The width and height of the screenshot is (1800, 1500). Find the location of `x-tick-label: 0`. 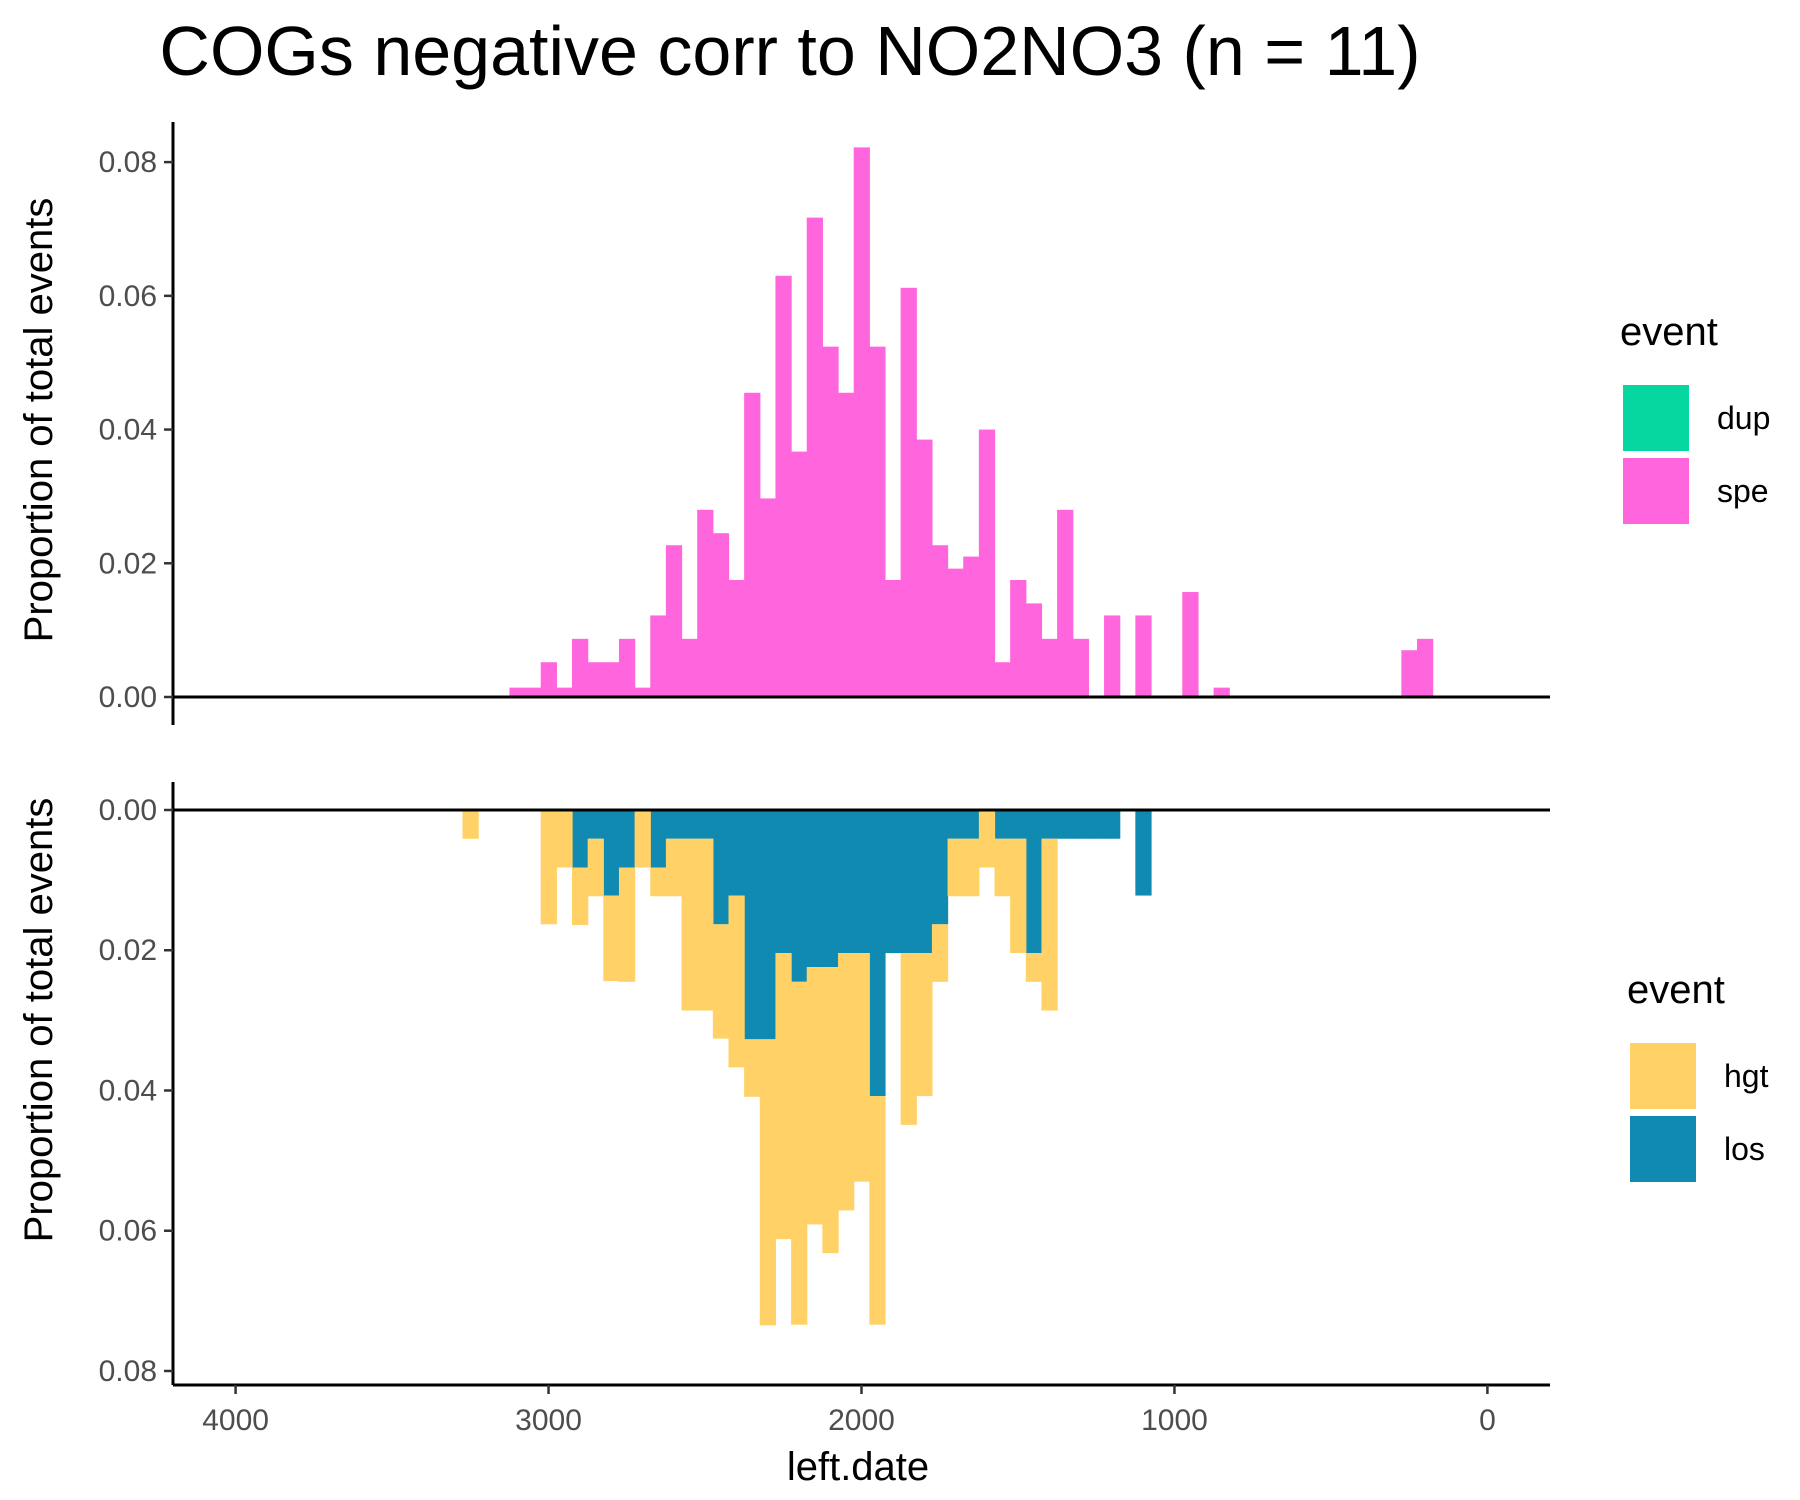

x-tick-label: 0 is located at coordinates (1487, 1420).